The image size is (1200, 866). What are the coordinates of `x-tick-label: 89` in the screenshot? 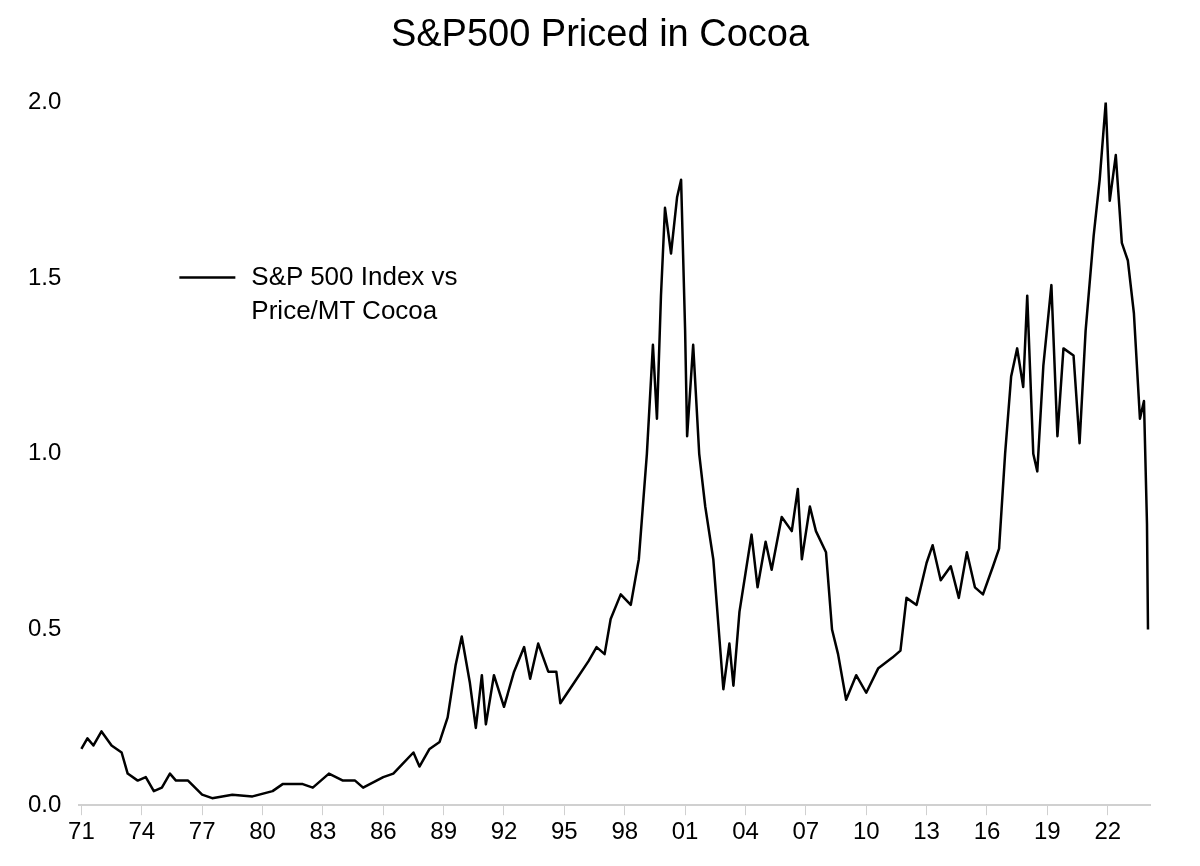 It's located at (443, 831).